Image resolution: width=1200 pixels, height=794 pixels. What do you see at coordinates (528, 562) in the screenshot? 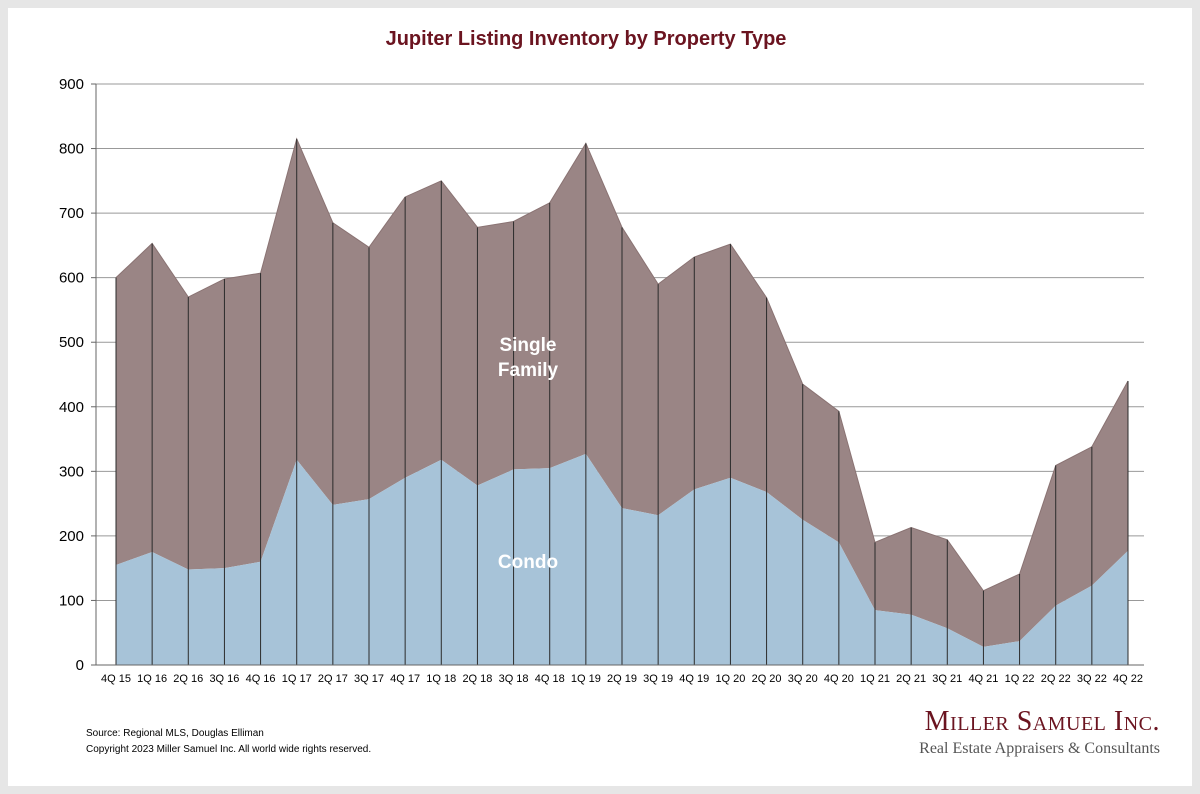
I see `series-label-condo: Condo` at bounding box center [528, 562].